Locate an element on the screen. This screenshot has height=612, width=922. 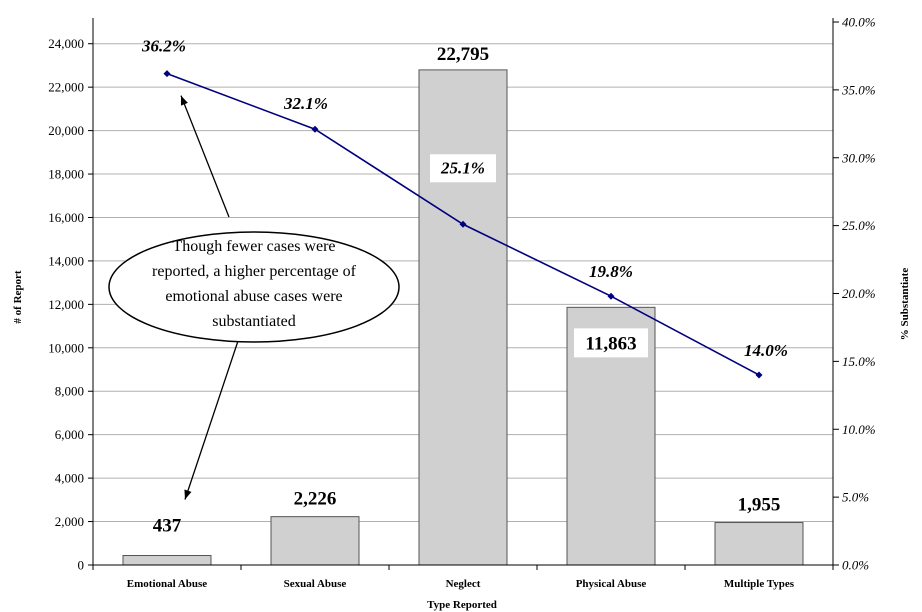
annotation-text-line: reported, a higher percentage of is located at coordinates (254, 271).